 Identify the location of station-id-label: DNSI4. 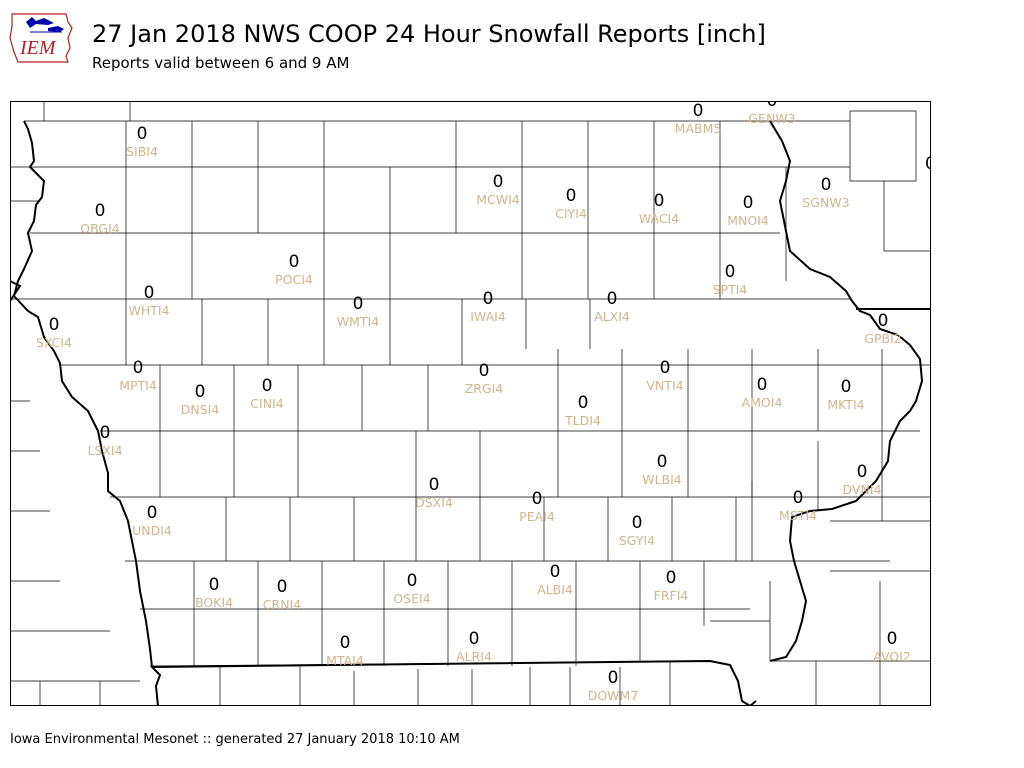
(200, 409).